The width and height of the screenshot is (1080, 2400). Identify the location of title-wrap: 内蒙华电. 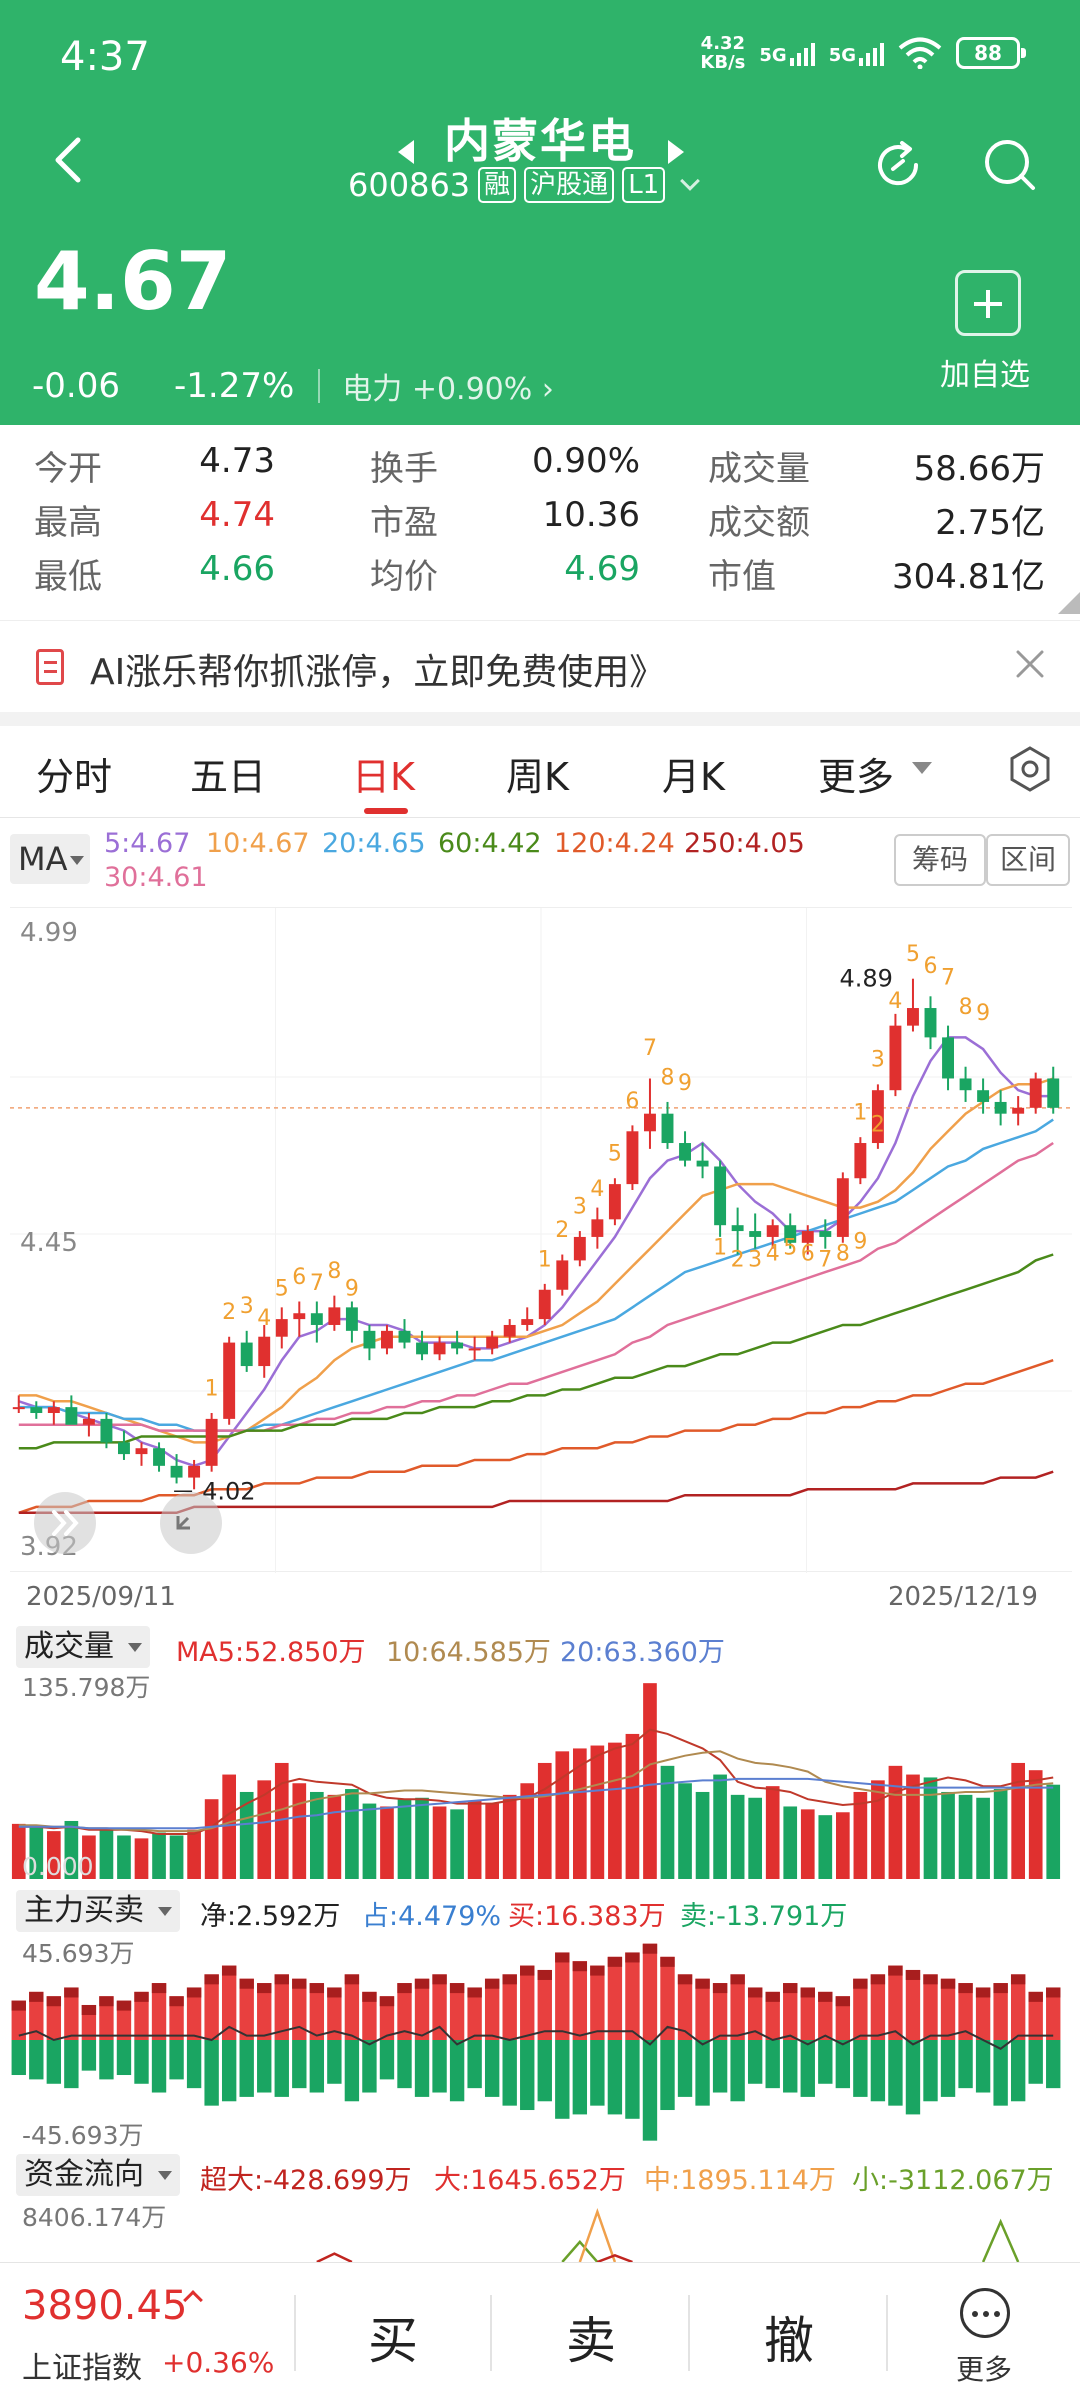
(540, 138).